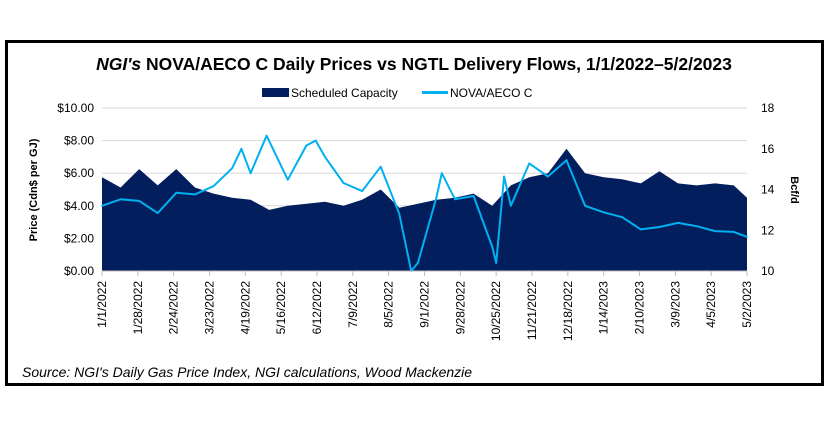 This screenshot has width=828, height=429. Describe the element at coordinates (425, 304) in the screenshot. I see `x-tick-label: 9/1/2022` at that location.